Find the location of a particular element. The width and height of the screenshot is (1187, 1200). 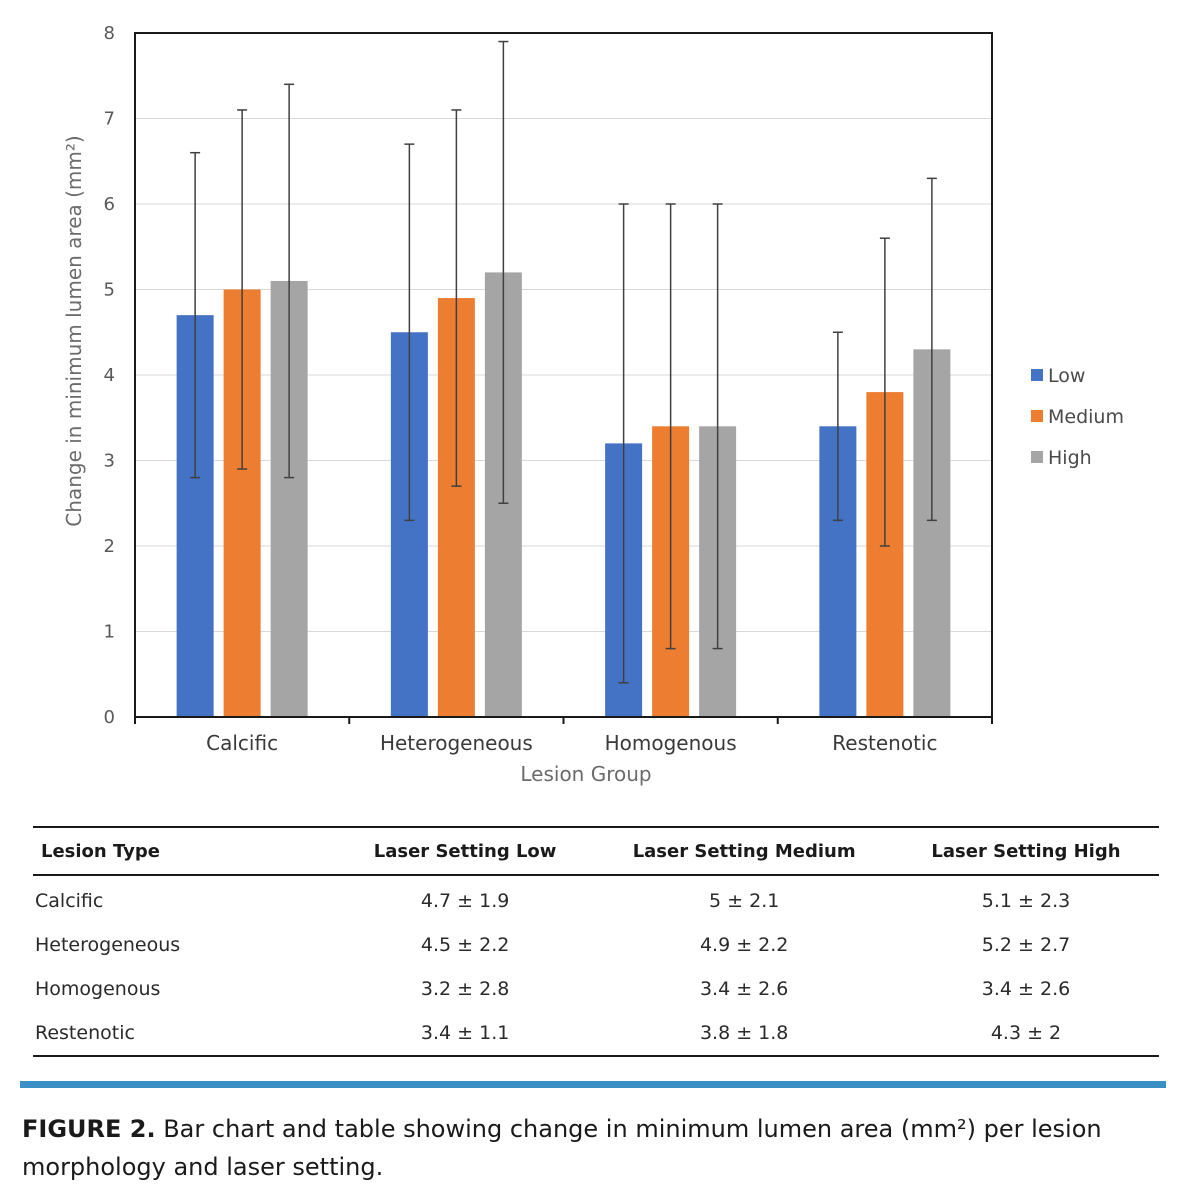

header-laser-medium: Laser Setting Medium is located at coordinates (744, 851).